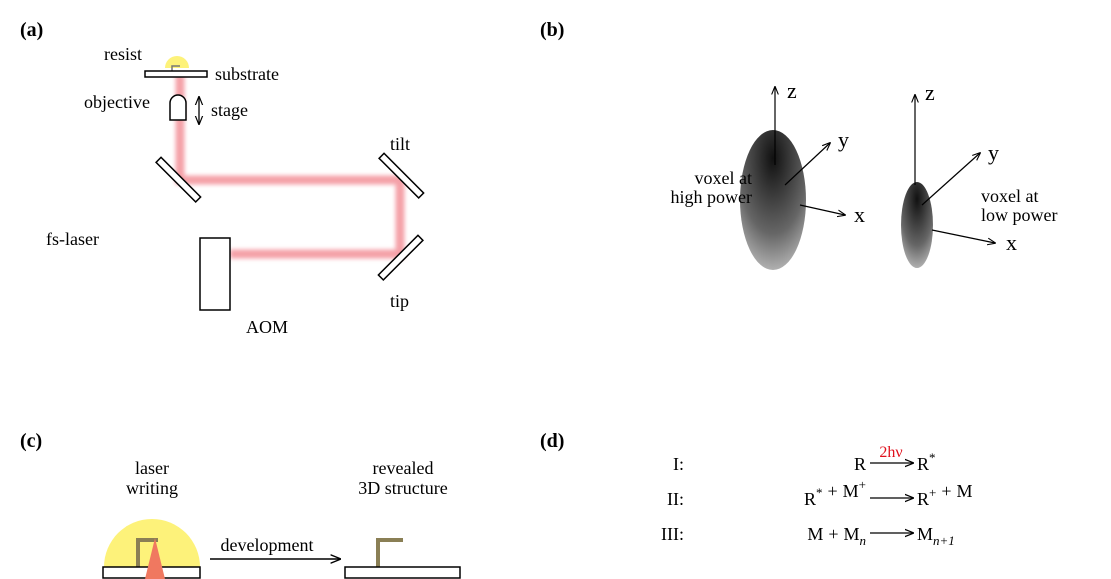 The width and height of the screenshot is (1111, 579). I want to click on panel-label: (d), so click(552, 441).